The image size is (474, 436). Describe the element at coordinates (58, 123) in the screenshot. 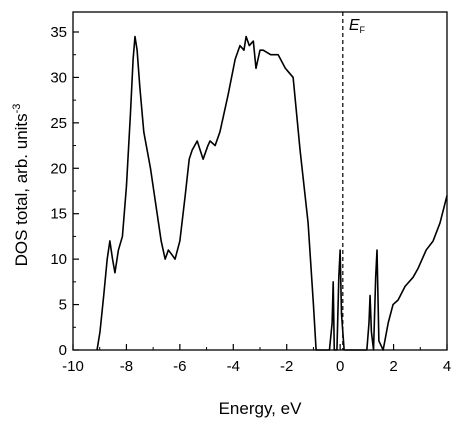

I see `y-tick-label: 25` at that location.